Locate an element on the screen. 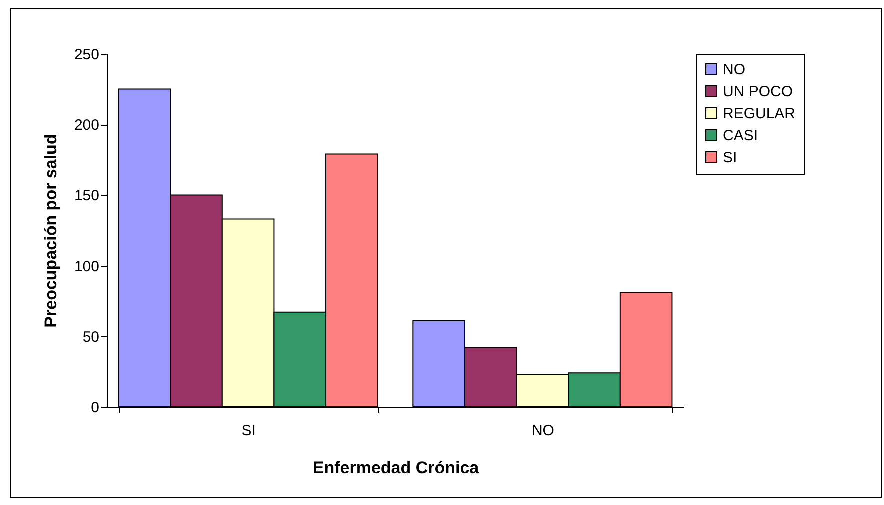 The width and height of the screenshot is (884, 505). legend-label: CASI is located at coordinates (740, 136).